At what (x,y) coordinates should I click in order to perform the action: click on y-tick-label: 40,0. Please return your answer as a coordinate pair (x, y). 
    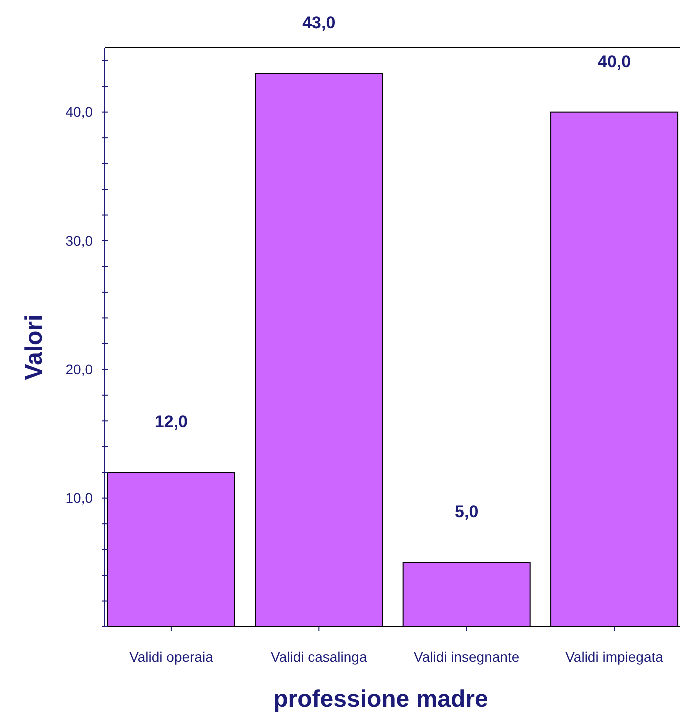
    Looking at the image, I should click on (80, 112).